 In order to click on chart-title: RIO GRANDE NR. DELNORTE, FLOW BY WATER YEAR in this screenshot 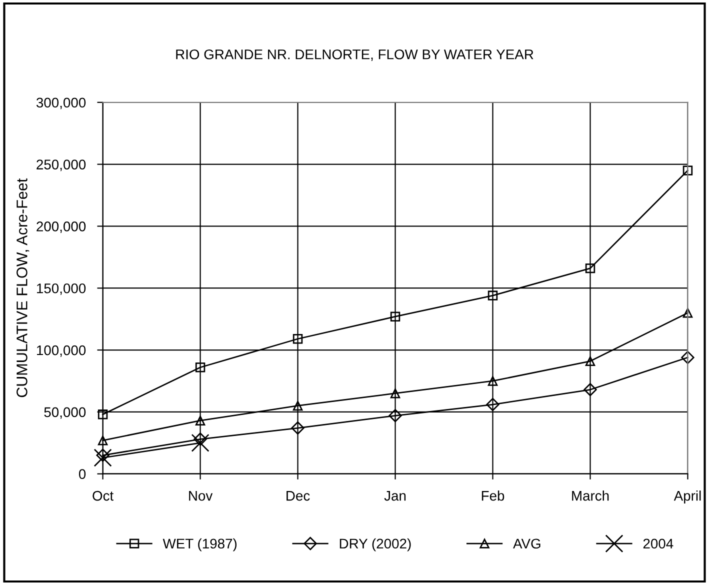, I will do `click(355, 55)`.